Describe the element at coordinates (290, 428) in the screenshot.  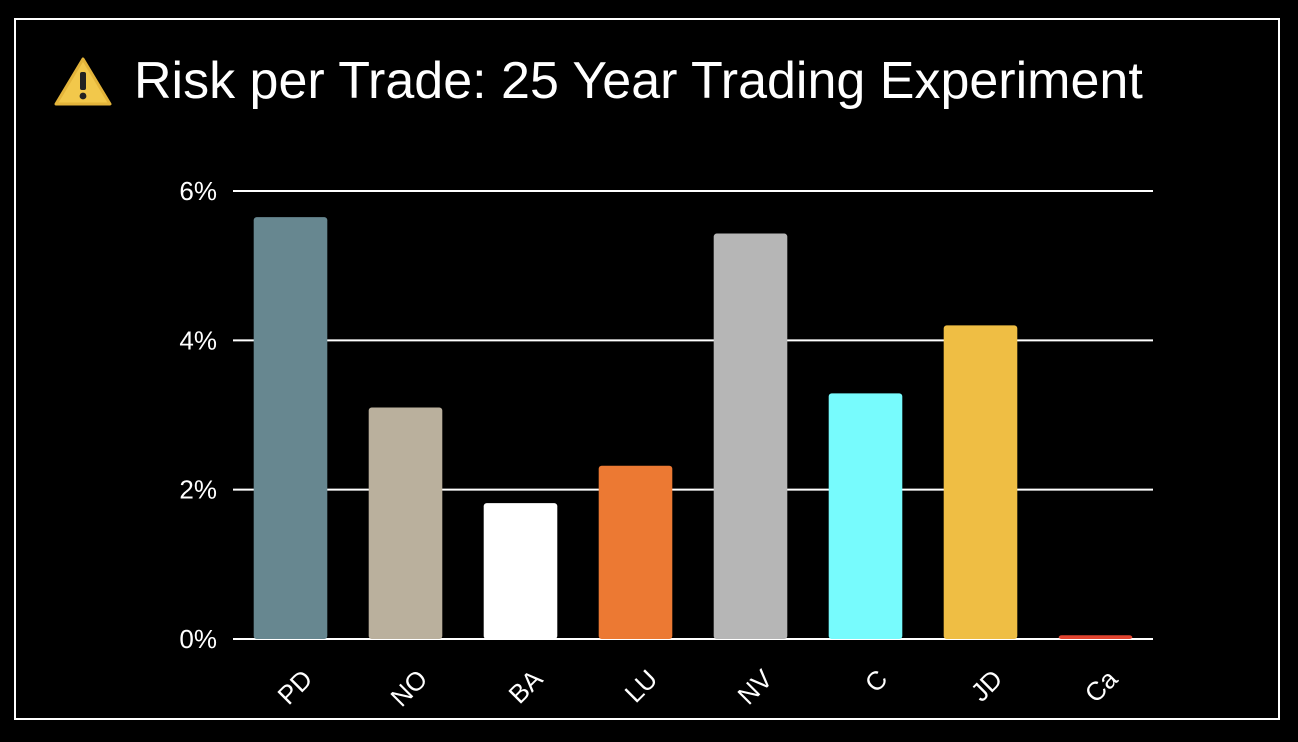
I see `bar-pd` at that location.